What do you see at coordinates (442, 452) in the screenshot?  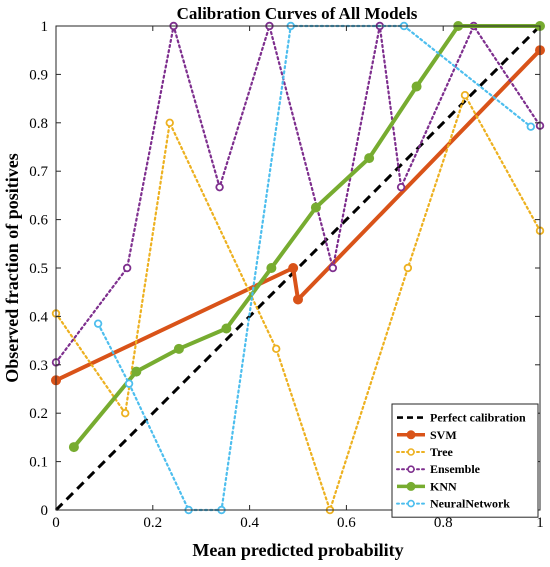 I see `legend-label-tree: Tree` at bounding box center [442, 452].